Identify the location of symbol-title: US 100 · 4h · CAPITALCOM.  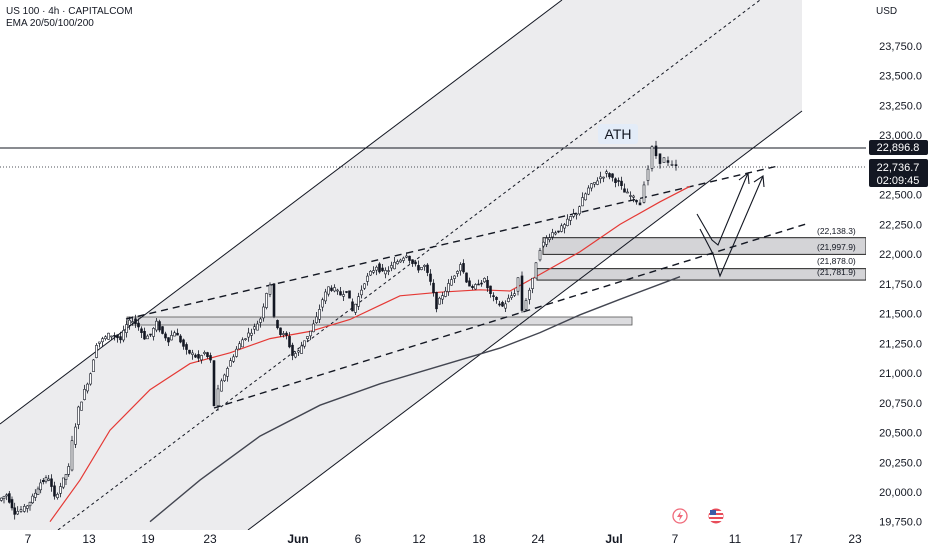
(69, 11).